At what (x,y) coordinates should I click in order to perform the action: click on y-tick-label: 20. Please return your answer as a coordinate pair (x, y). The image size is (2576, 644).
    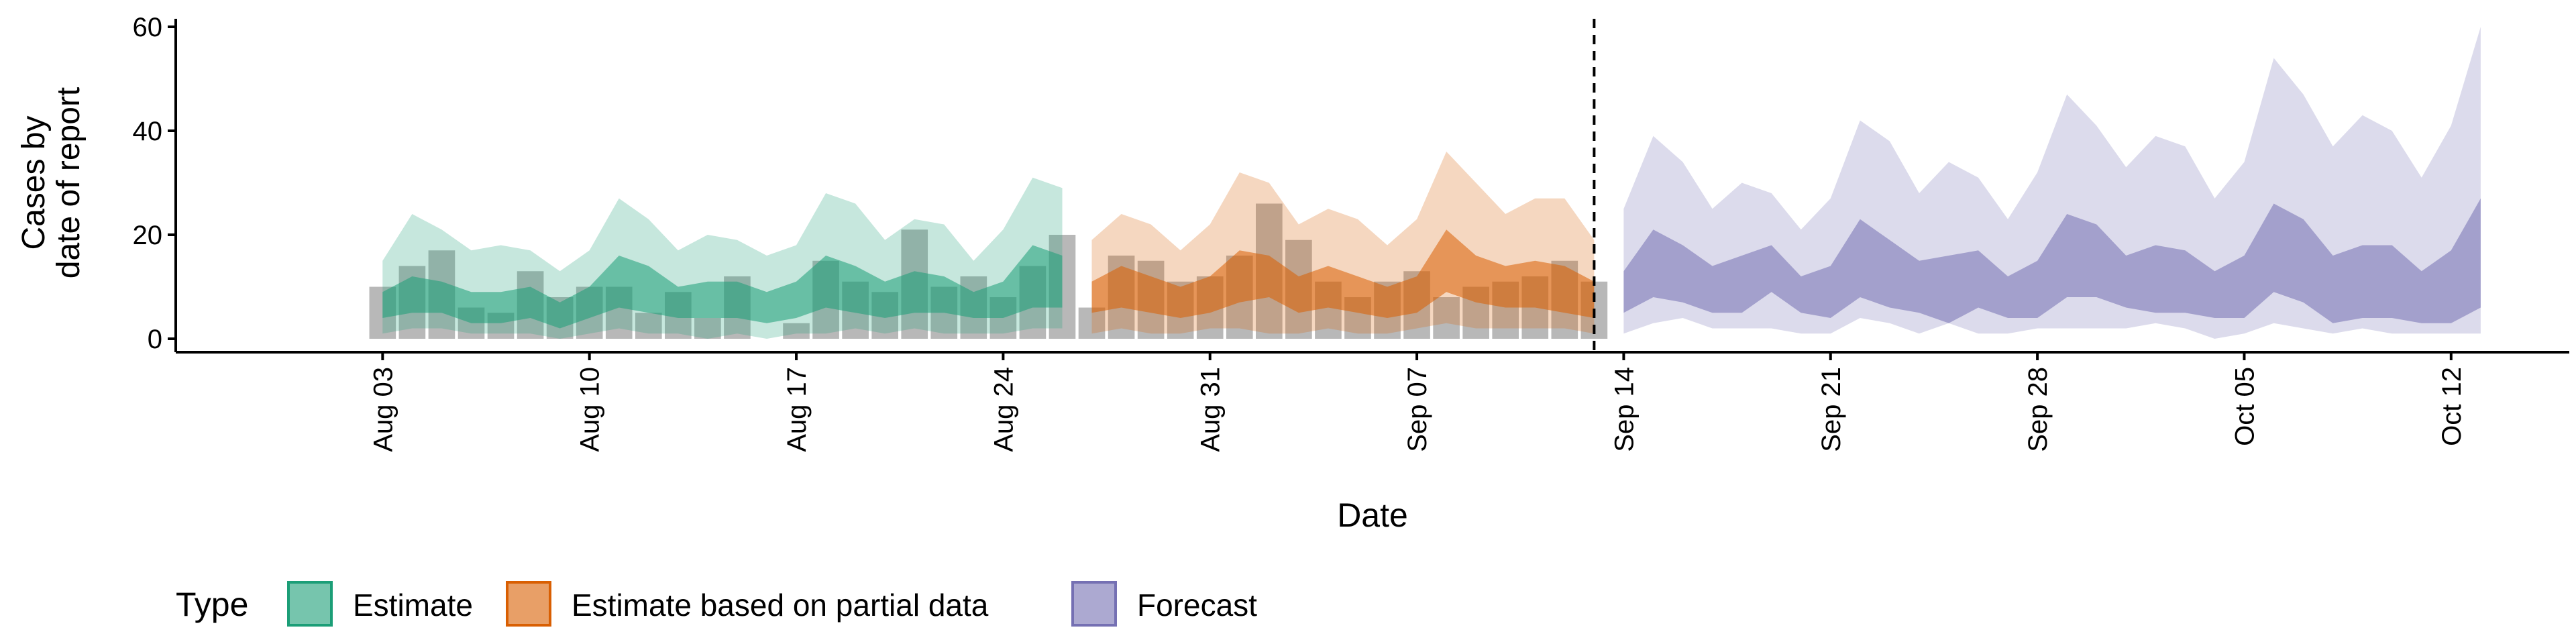
    Looking at the image, I should click on (148, 235).